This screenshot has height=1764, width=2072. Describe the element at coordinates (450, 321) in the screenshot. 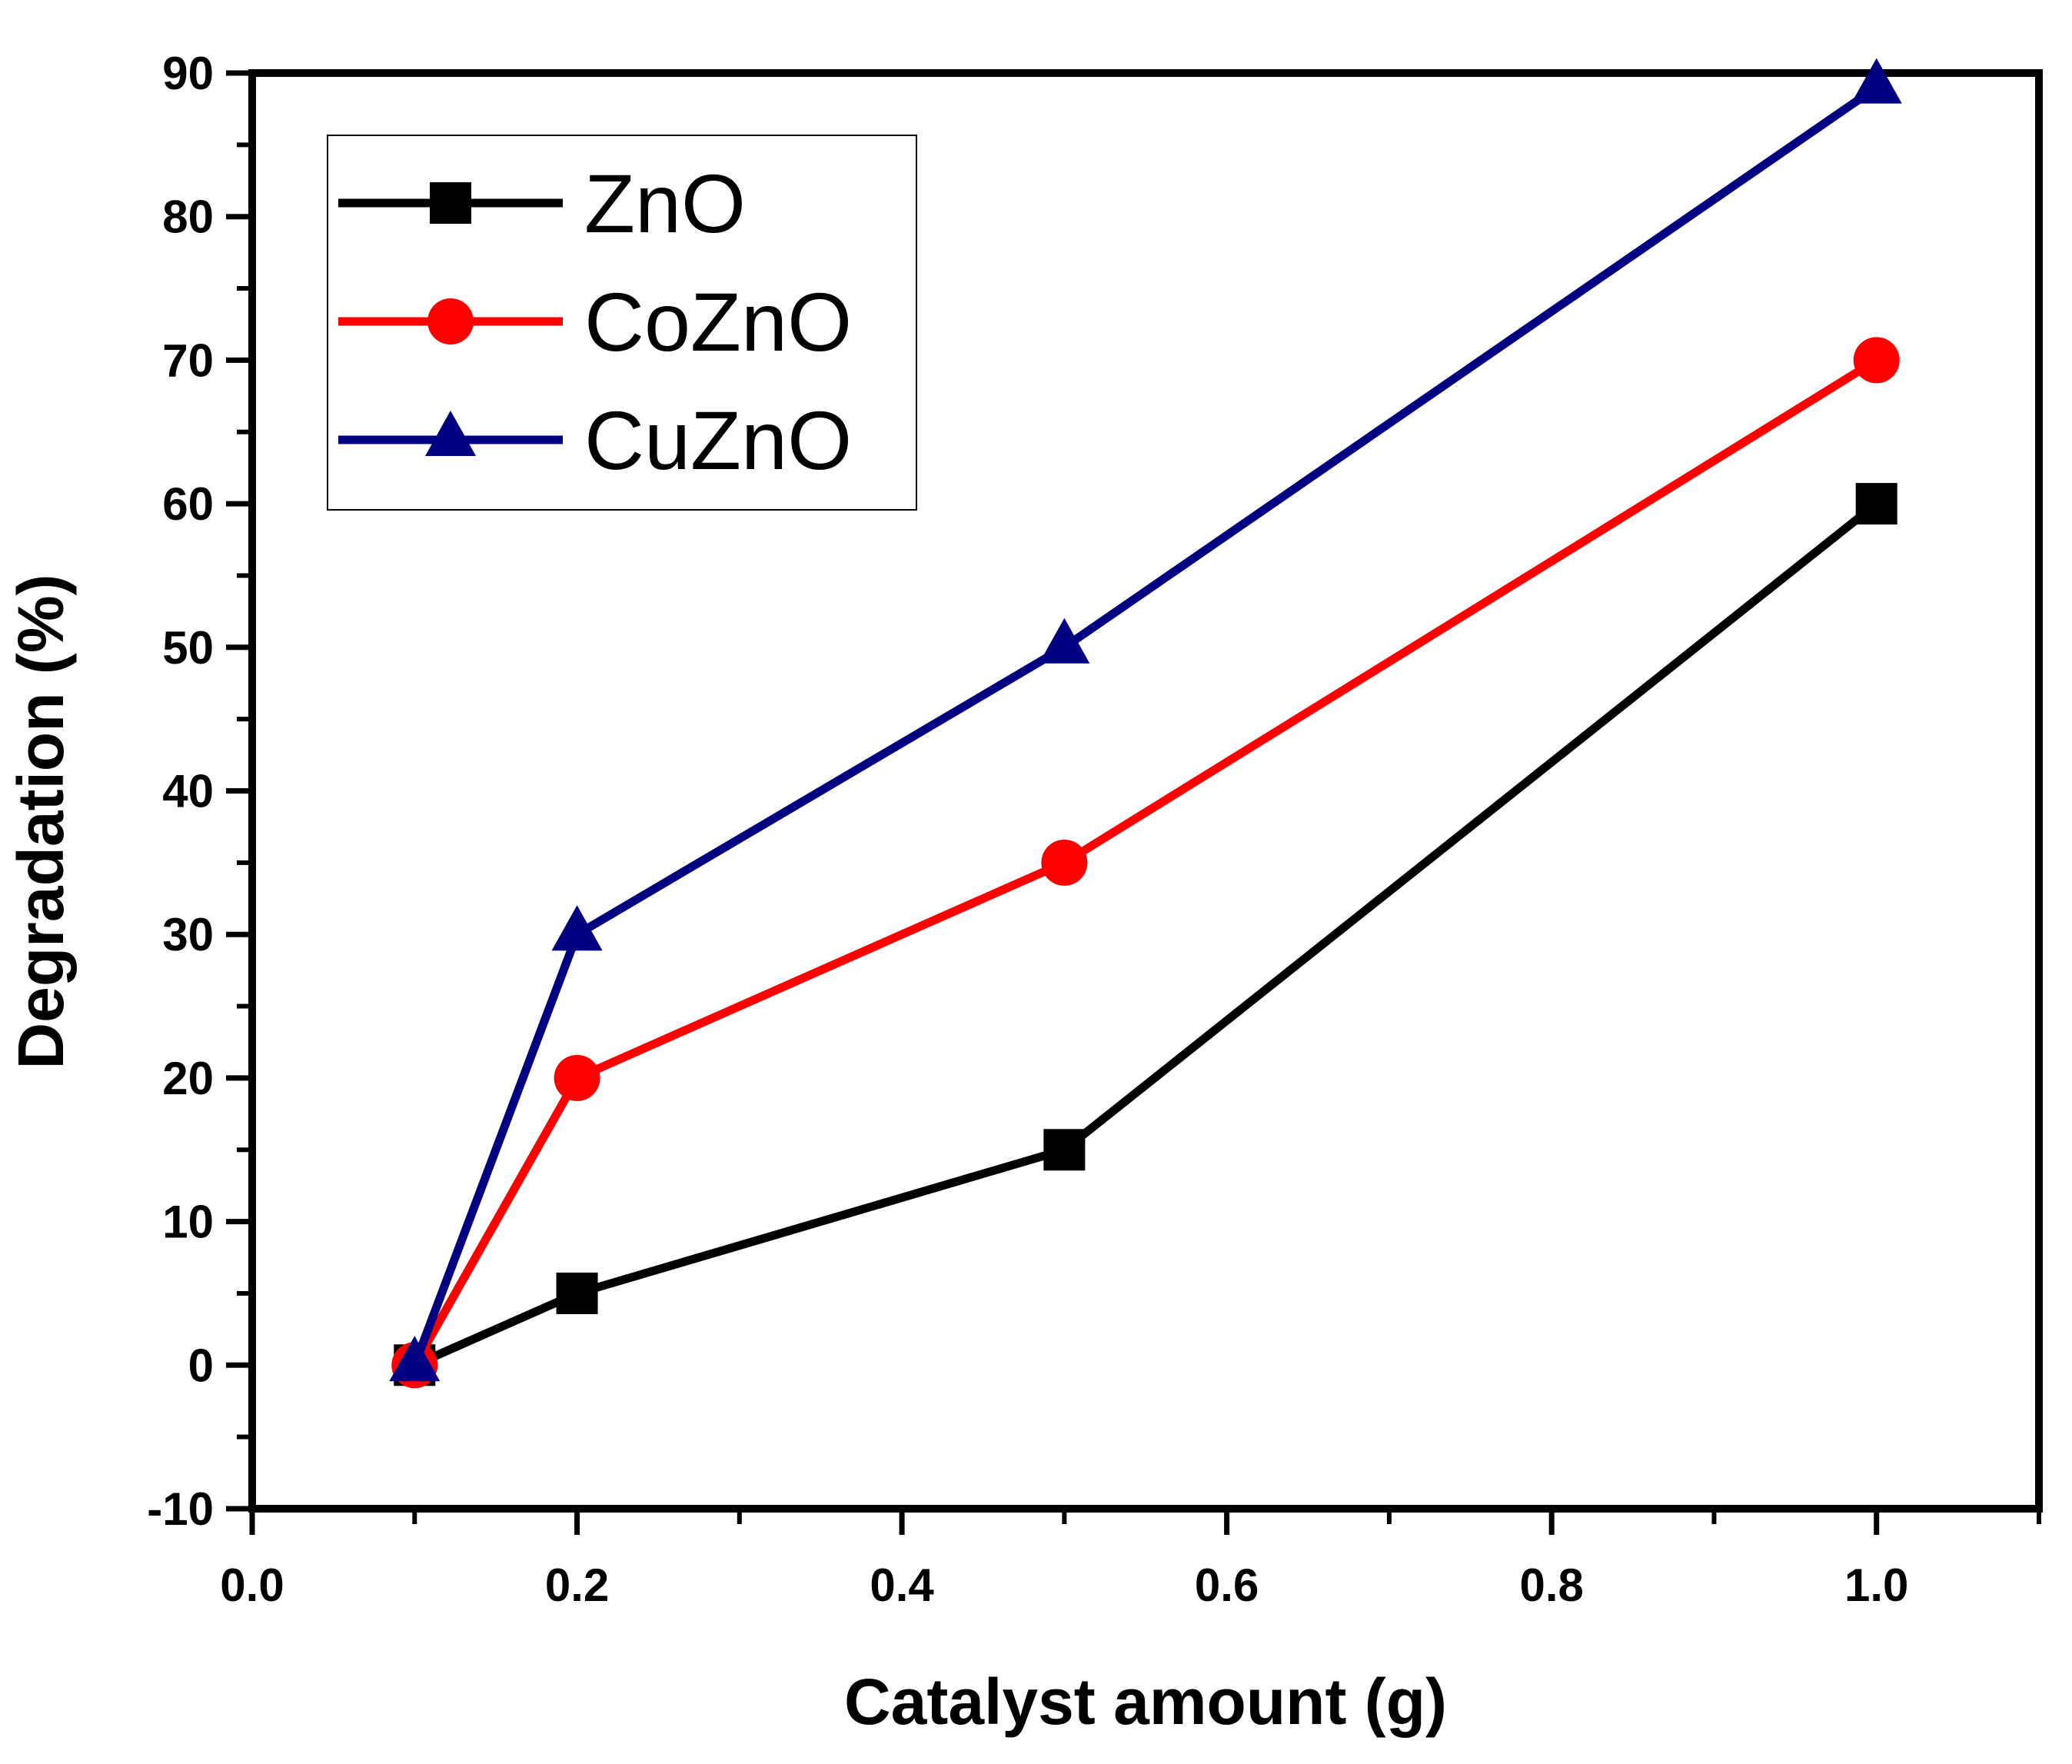

I see `legend-marker-cozno` at that location.